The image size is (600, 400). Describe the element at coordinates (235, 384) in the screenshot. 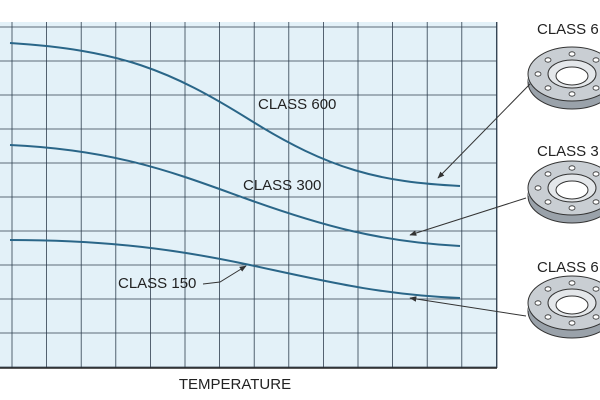

I see `x-axis-label: TEMPERATURE` at that location.